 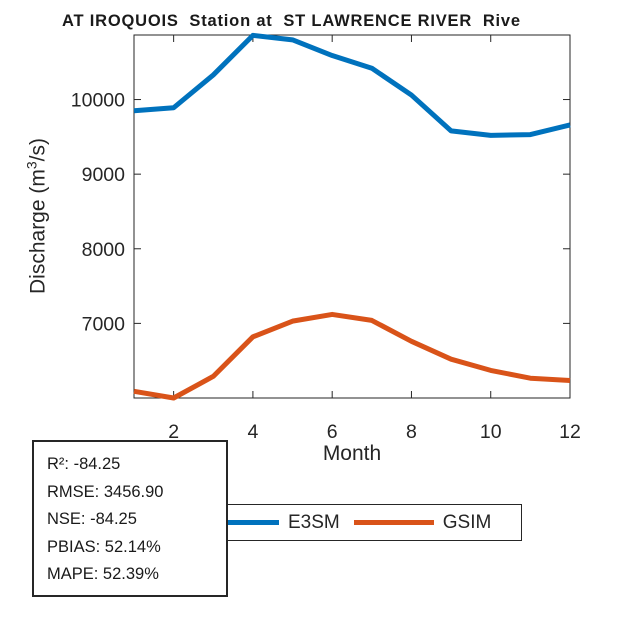 I want to click on y-tick-label: 9000, so click(x=104, y=175).